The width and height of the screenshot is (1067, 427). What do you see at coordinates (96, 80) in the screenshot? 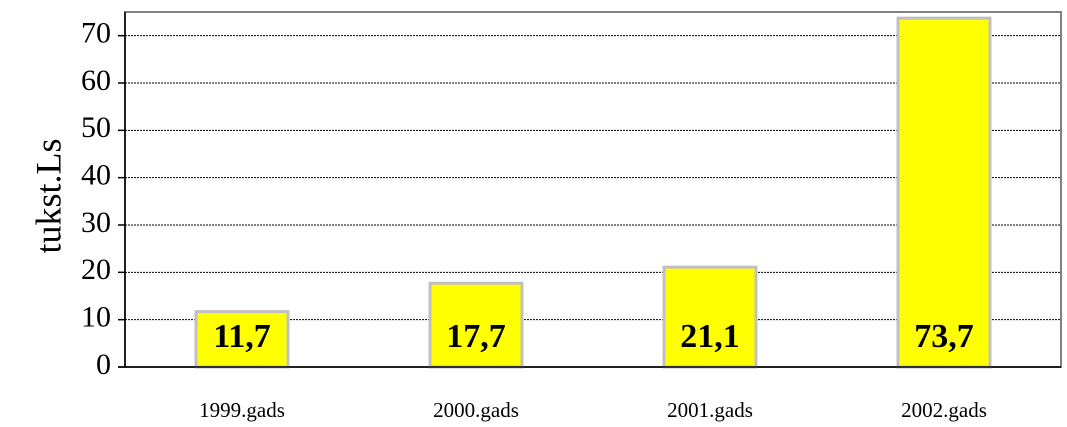
I see `y-tick-label: 60` at bounding box center [96, 80].